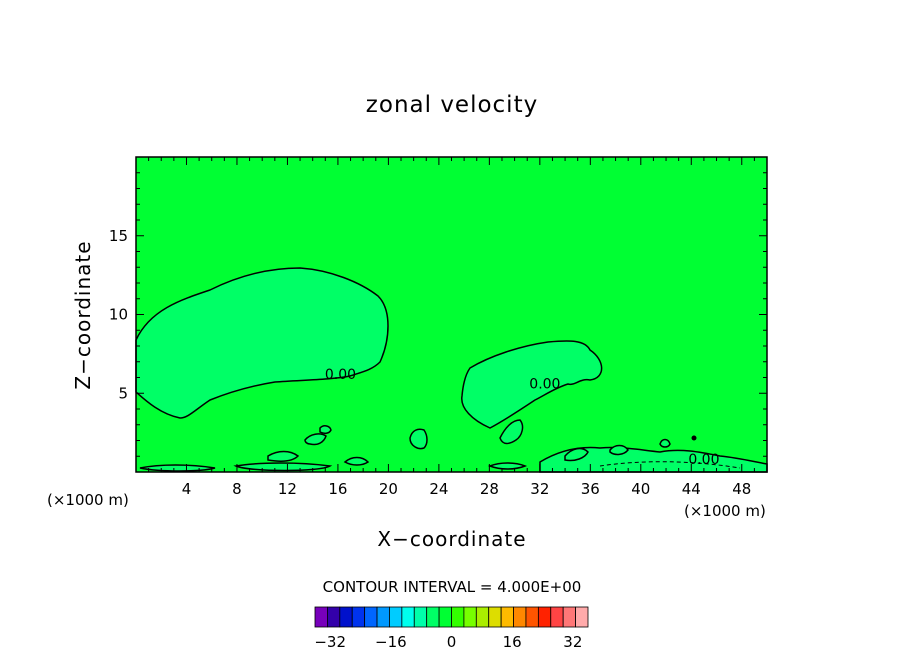 The width and height of the screenshot is (904, 654). Describe the element at coordinates (237, 489) in the screenshot. I see `x-tick-label: 8` at that location.